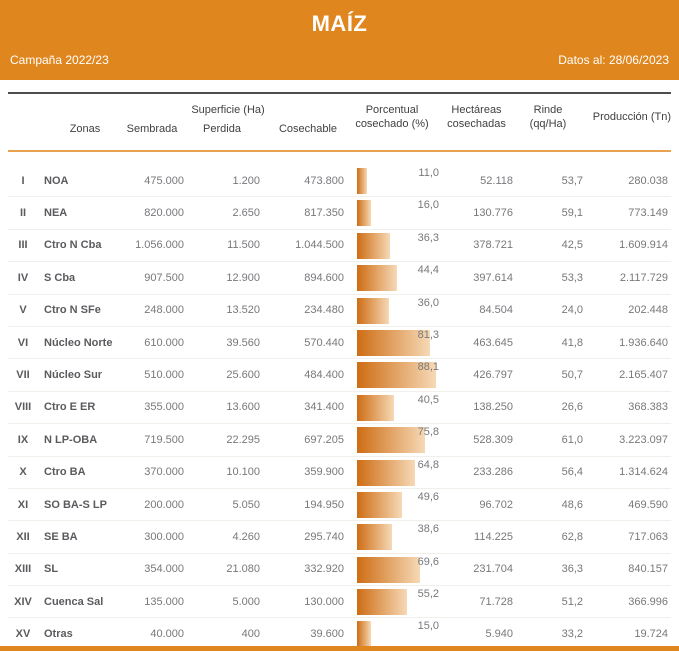 Image resolution: width=679 pixels, height=651 pixels. Describe the element at coordinates (572, 375) in the screenshot. I see `rinde-value: 50,7` at that location.